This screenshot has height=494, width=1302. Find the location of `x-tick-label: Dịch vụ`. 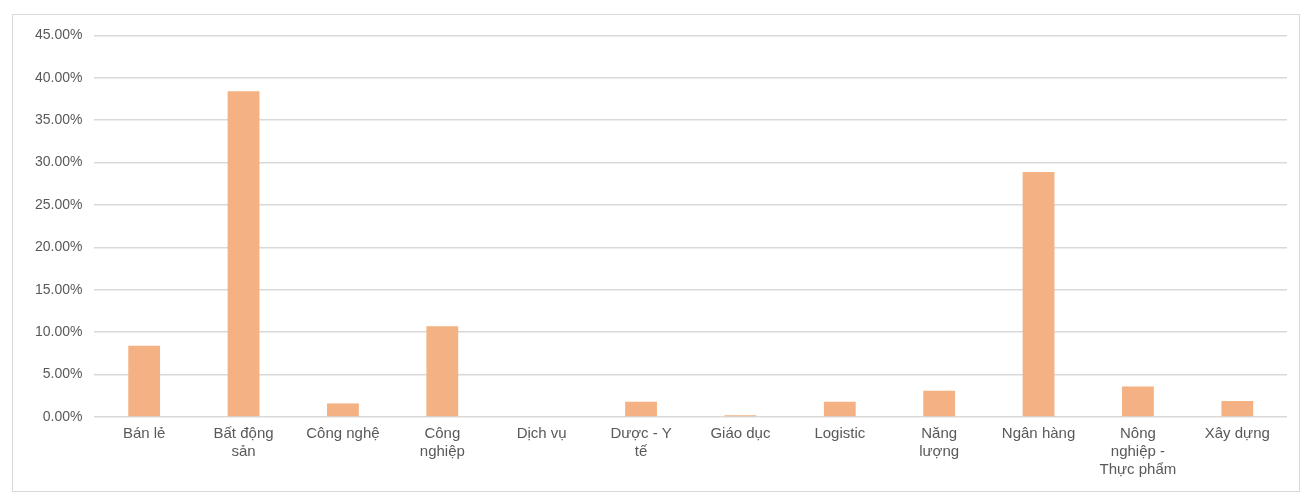

x-tick-label: Dịch vụ is located at coordinates (541, 433).